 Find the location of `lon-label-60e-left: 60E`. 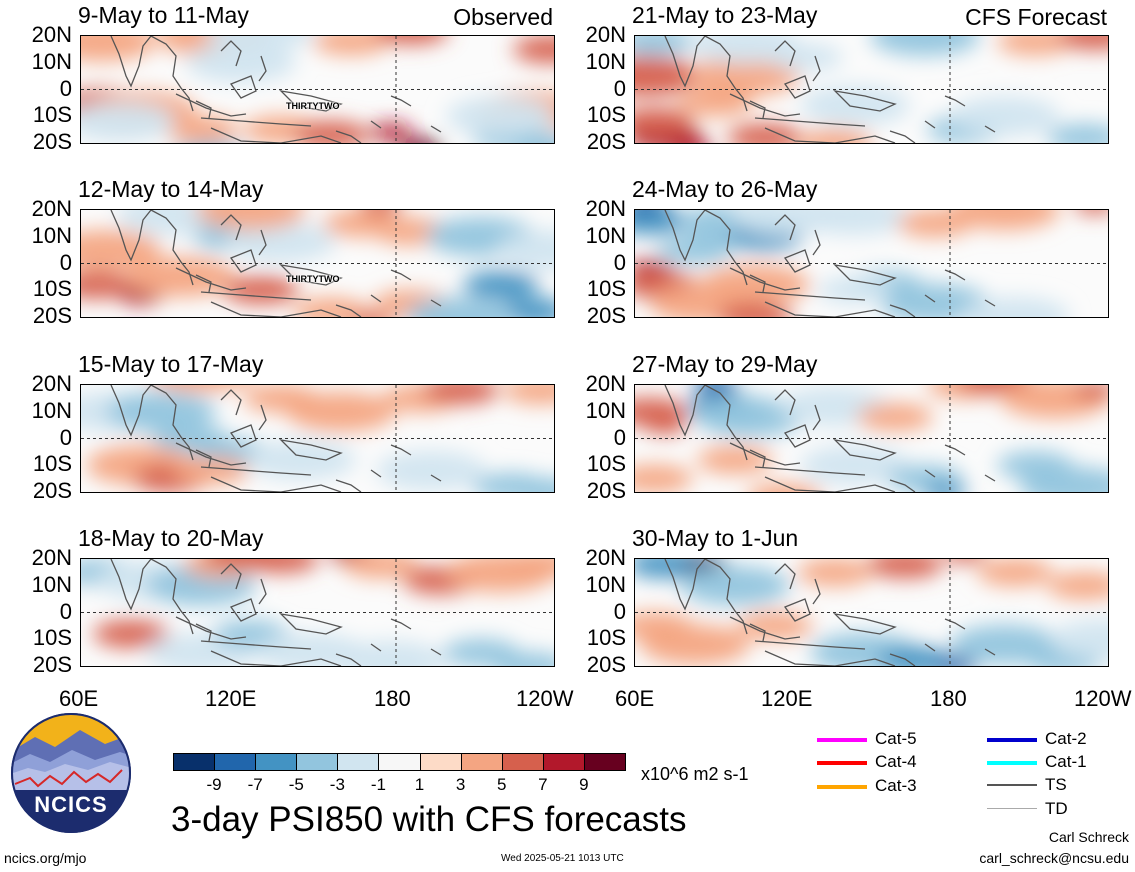

lon-label-60e-left: 60E is located at coordinates (79, 698).